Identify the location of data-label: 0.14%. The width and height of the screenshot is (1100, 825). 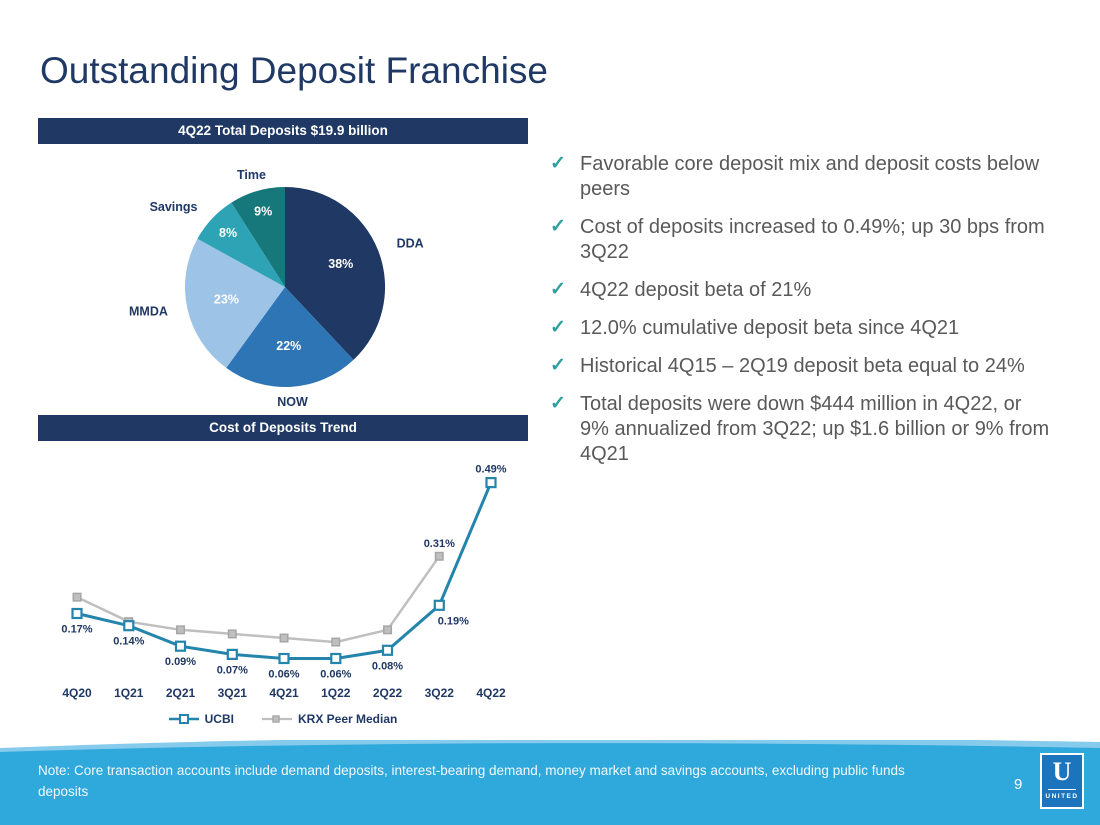
(128, 642).